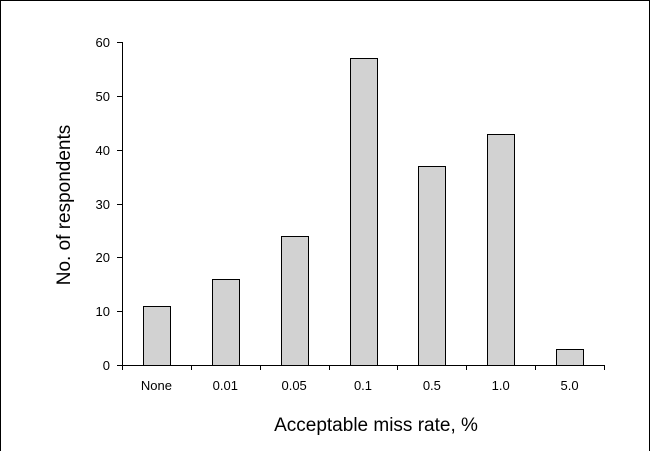 The height and width of the screenshot is (451, 650). What do you see at coordinates (570, 385) in the screenshot?
I see `x-tick-label: 5.0` at bounding box center [570, 385].